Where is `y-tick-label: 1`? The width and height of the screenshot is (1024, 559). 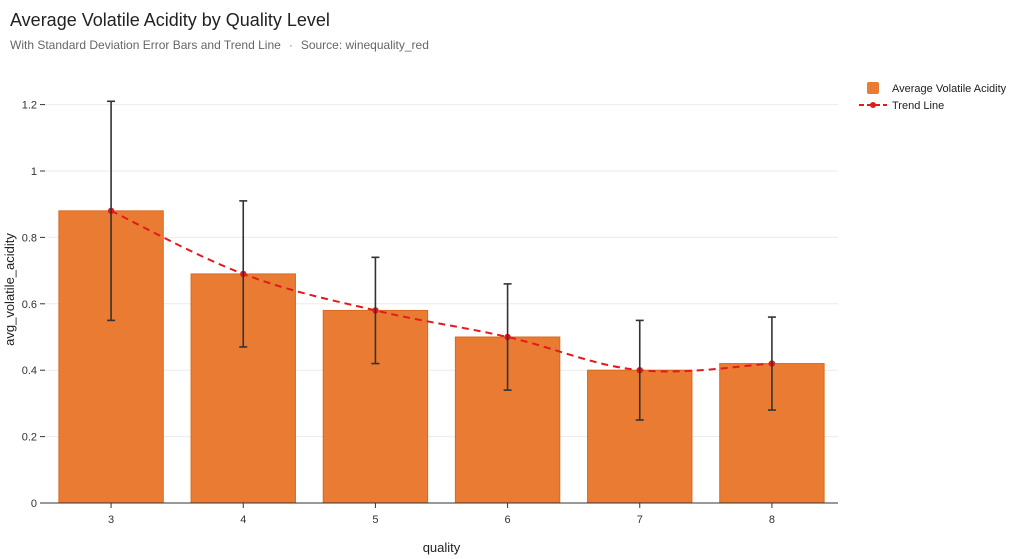
y-tick-label: 1 is located at coordinates (34, 172).